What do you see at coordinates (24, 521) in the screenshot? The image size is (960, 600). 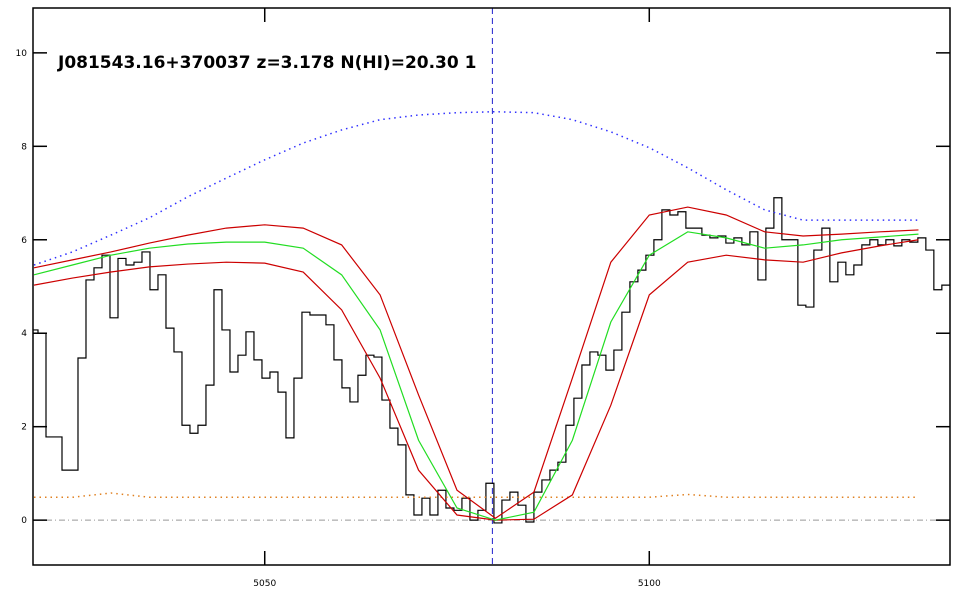 I see `y-tick-label: 0` at bounding box center [24, 521].